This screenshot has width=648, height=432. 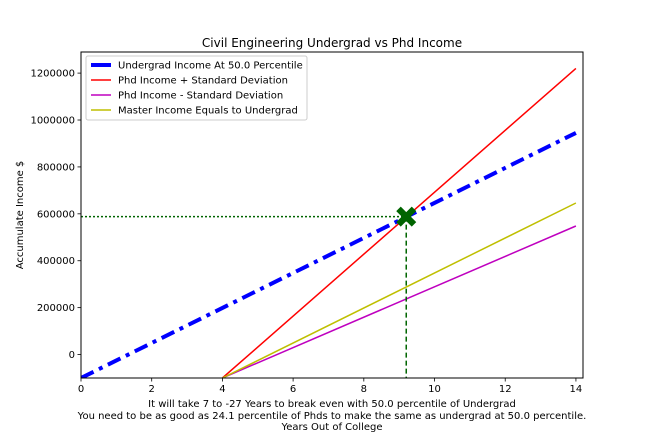 I want to click on y-tick-label: 1200000, so click(x=52, y=74).